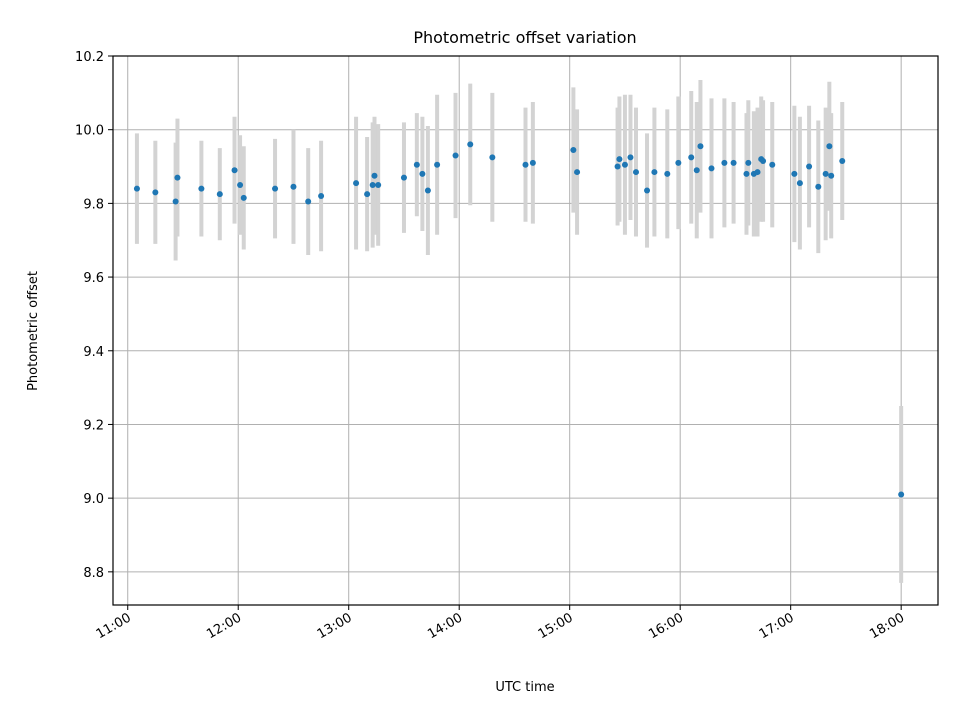 The height and width of the screenshot is (720, 960). I want to click on x-tick-label: 15:00, so click(556, 626).